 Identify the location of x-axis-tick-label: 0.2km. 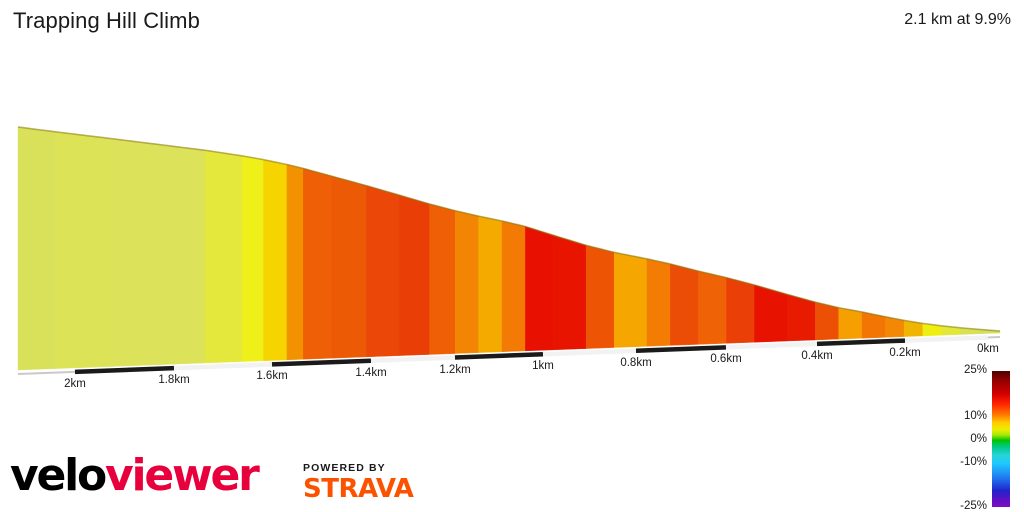
(905, 352).